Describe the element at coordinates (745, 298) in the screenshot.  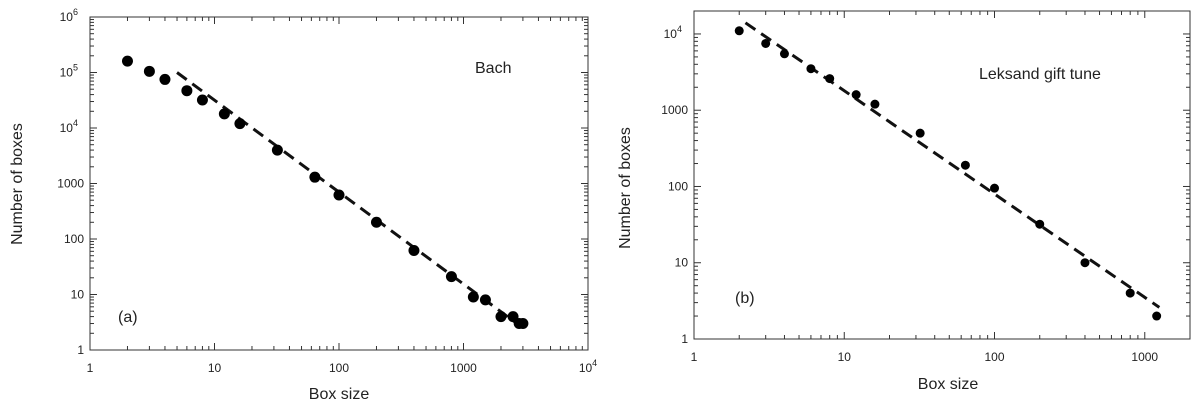
I see `b-panel-label: (b)` at that location.